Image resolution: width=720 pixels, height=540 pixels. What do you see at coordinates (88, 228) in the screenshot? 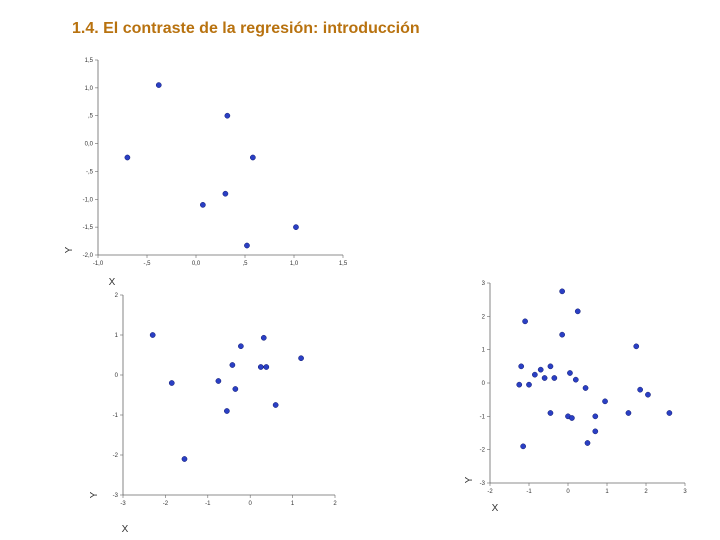
I see `y-tick-label: -1,5` at bounding box center [88, 228].